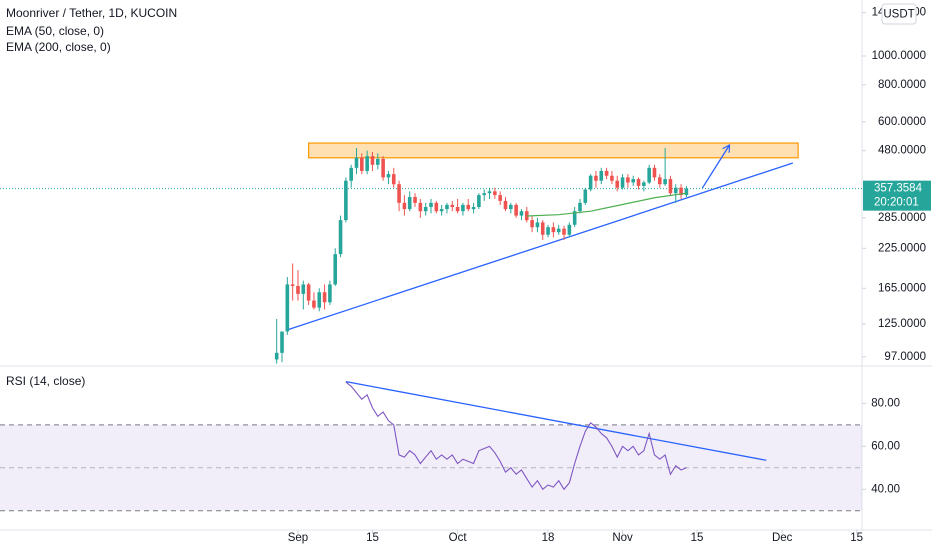 The width and height of the screenshot is (932, 550). What do you see at coordinates (899, 56) in the screenshot?
I see `y-tick-label: 1000.0000` at bounding box center [899, 56].